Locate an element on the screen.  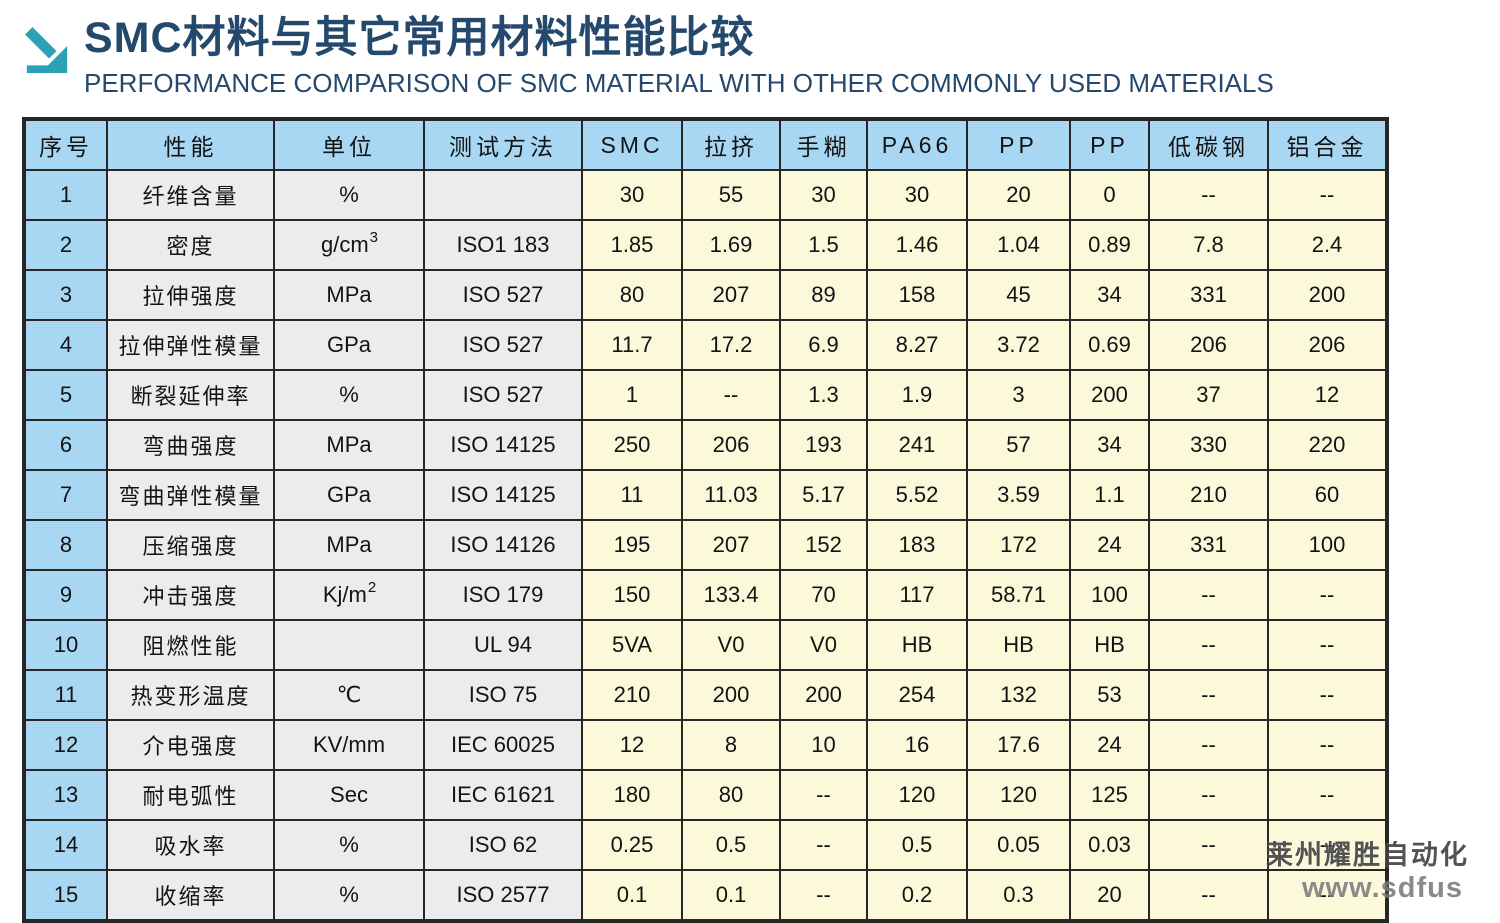
row-number-cell: 11 is located at coordinates (65, 695).